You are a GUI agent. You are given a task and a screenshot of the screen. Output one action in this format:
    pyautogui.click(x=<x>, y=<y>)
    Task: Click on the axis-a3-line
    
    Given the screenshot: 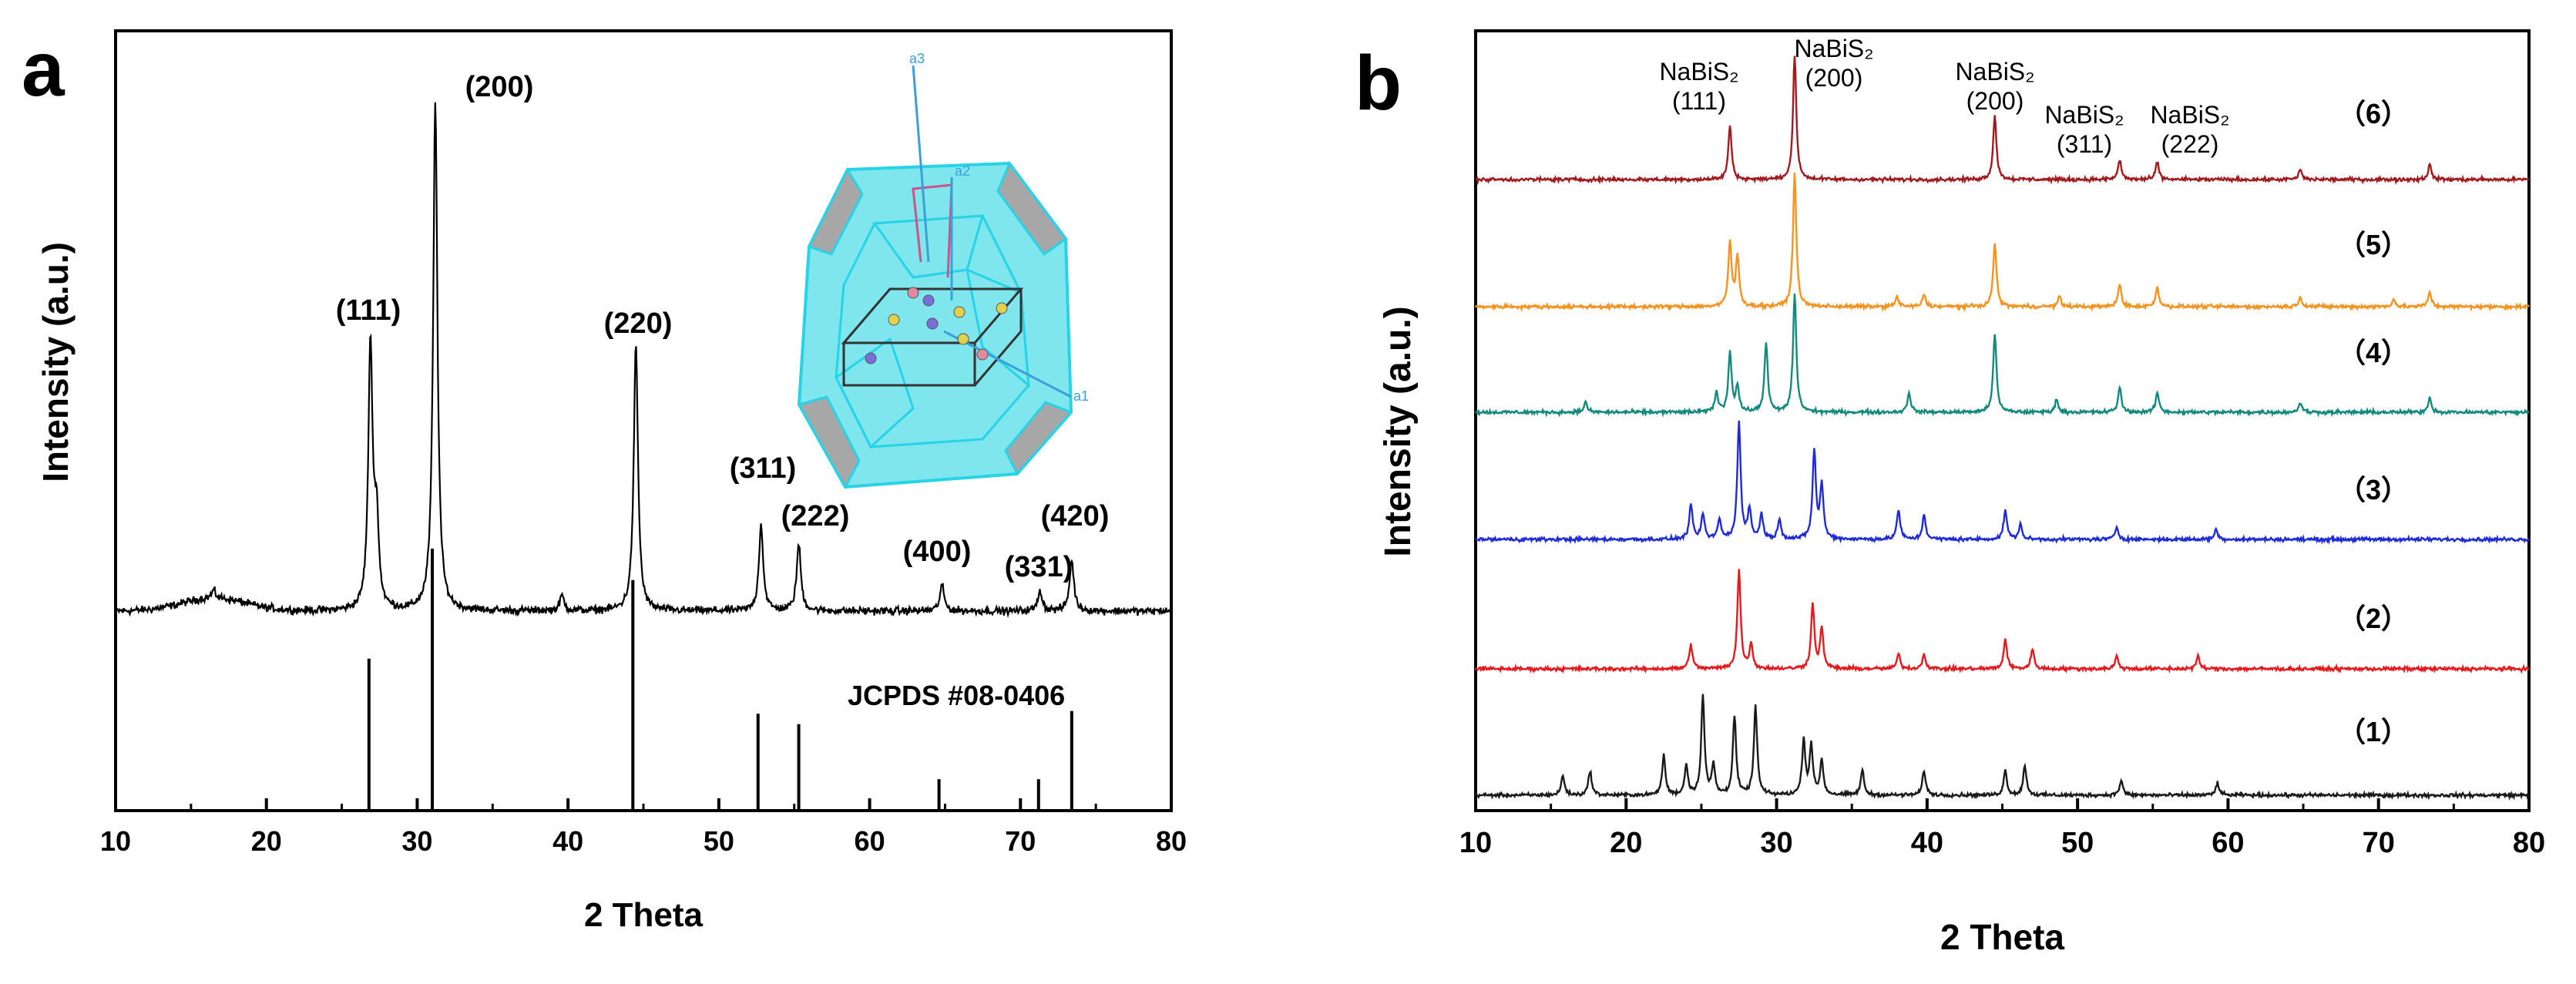 What is the action you would take?
    pyautogui.click(x=921, y=164)
    